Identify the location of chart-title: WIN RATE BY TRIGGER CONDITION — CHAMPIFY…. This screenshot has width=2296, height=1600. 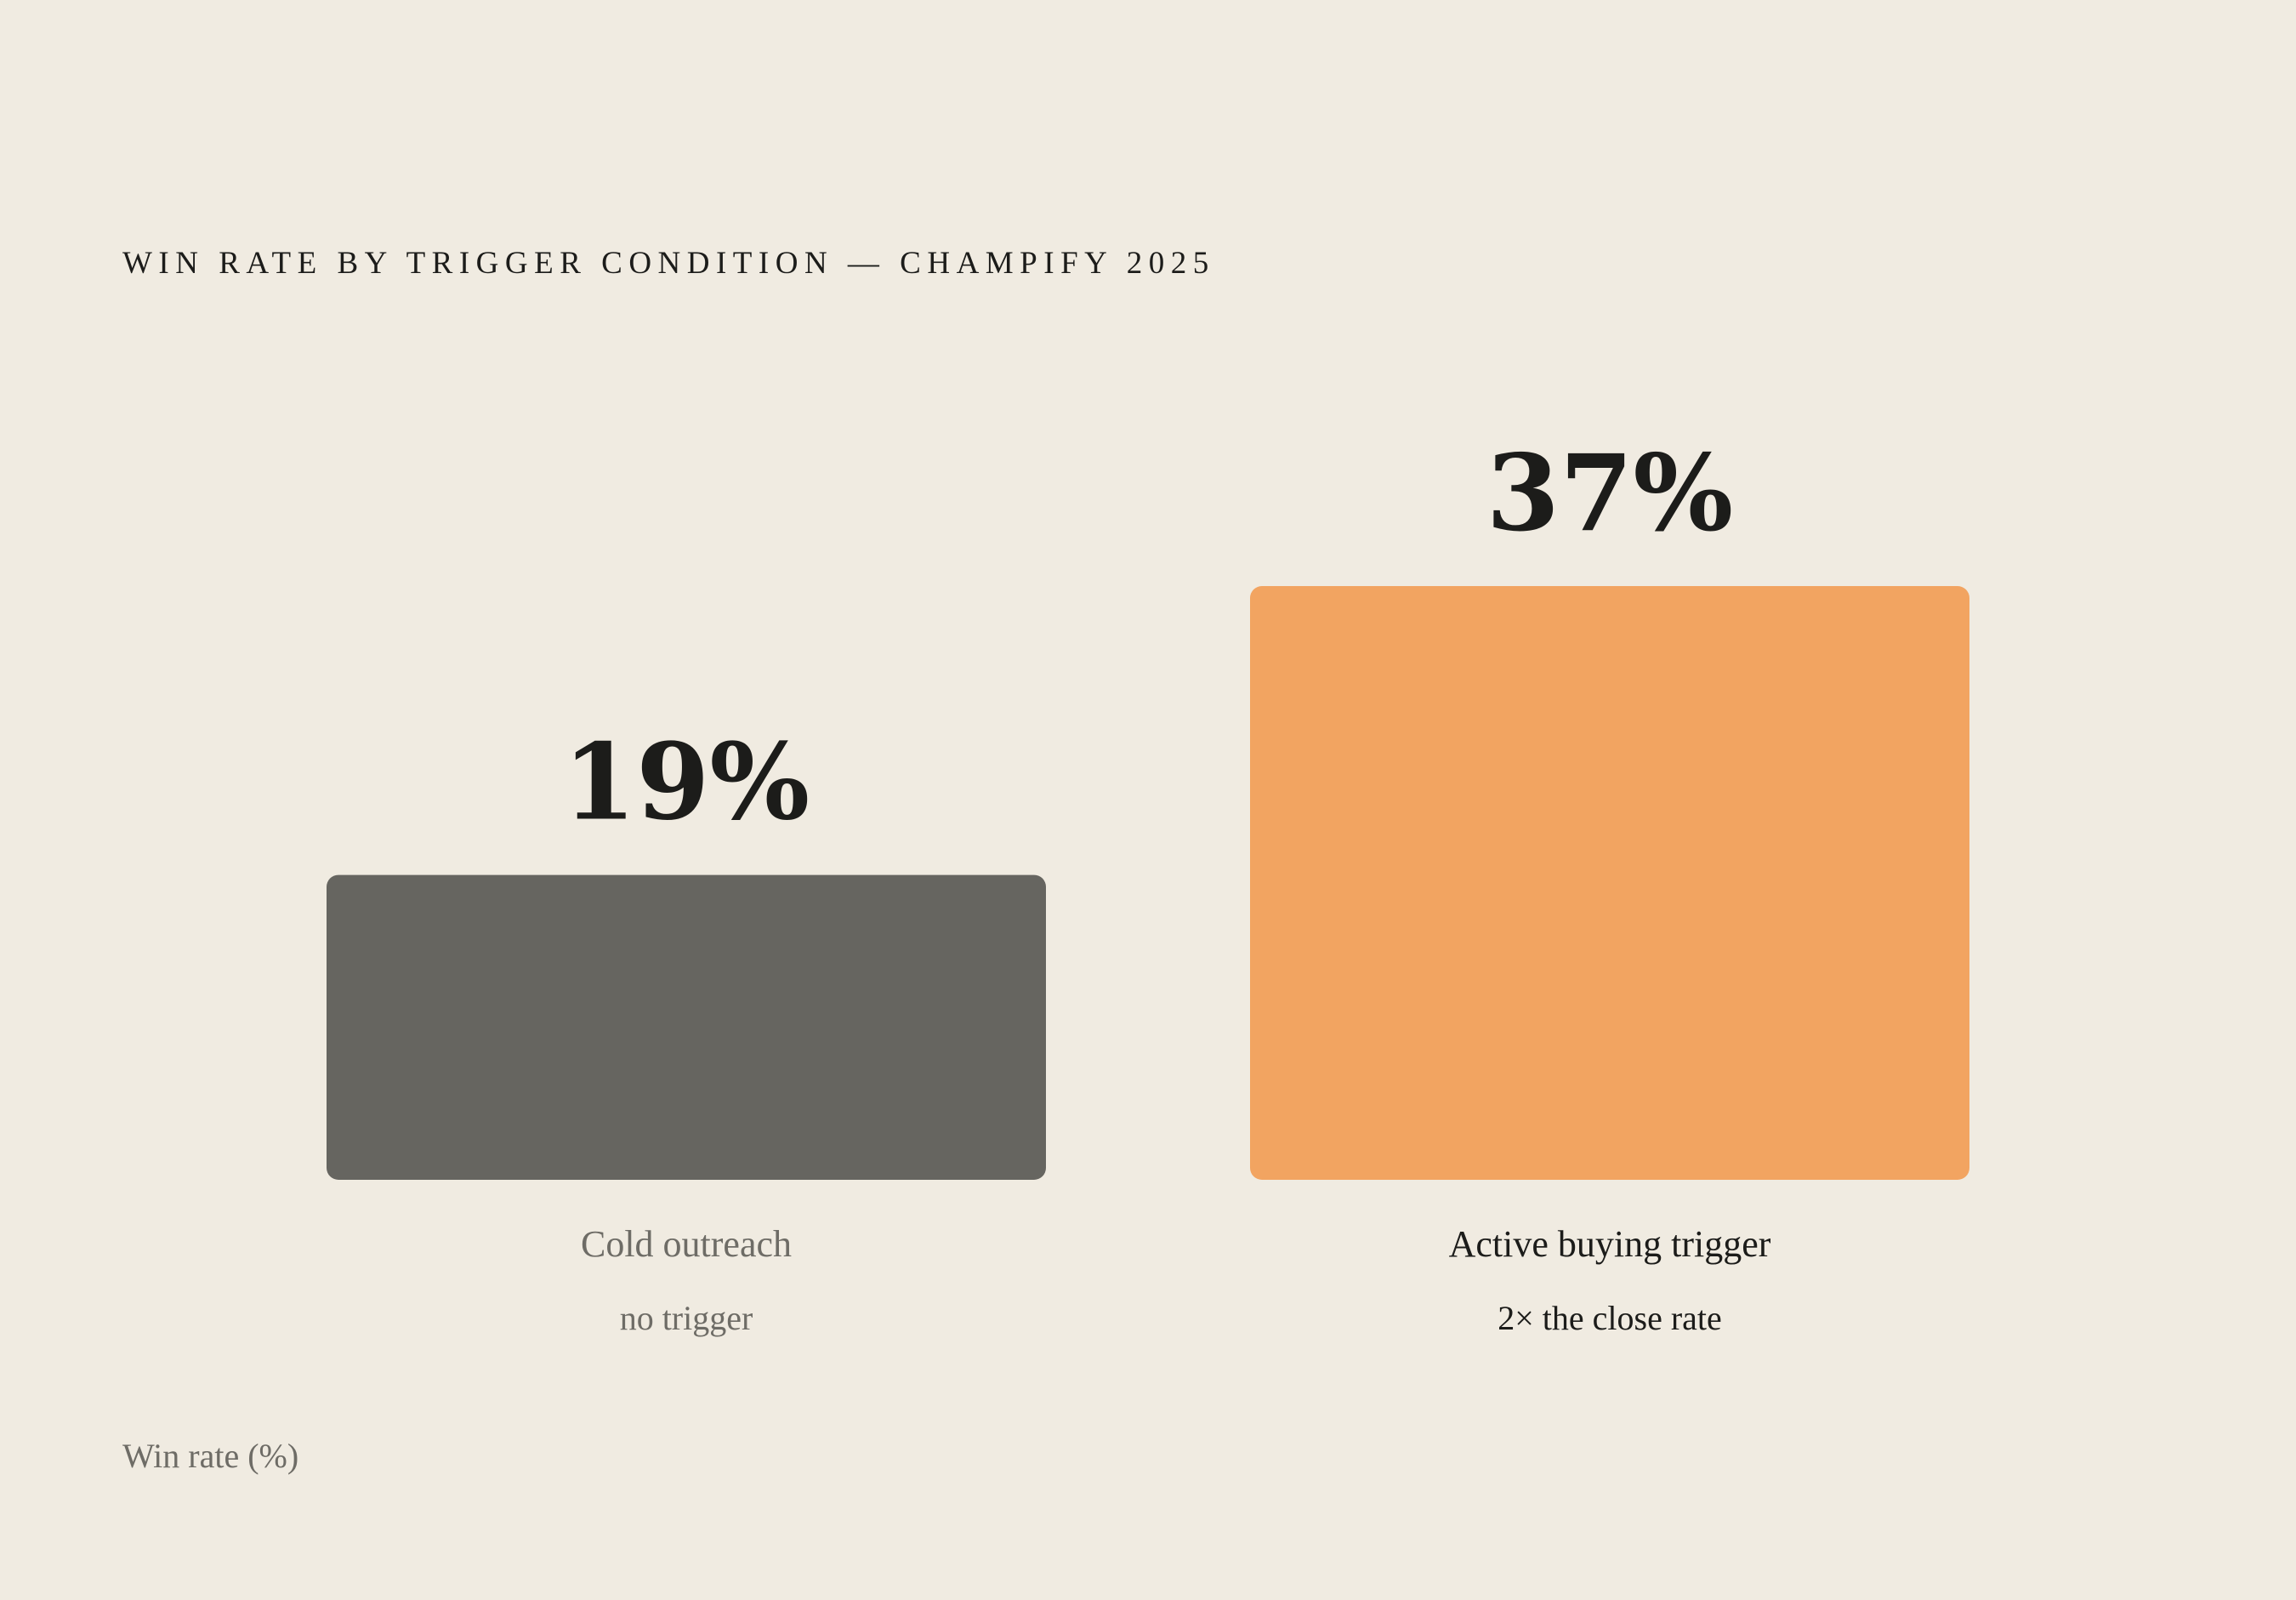
(668, 263).